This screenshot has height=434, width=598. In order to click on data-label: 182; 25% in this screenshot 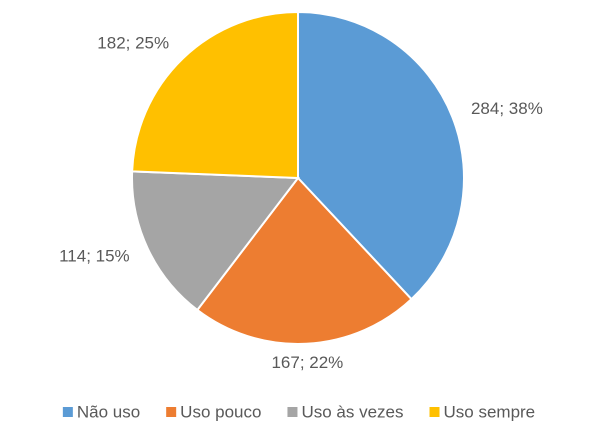, I will do `click(133, 42)`.